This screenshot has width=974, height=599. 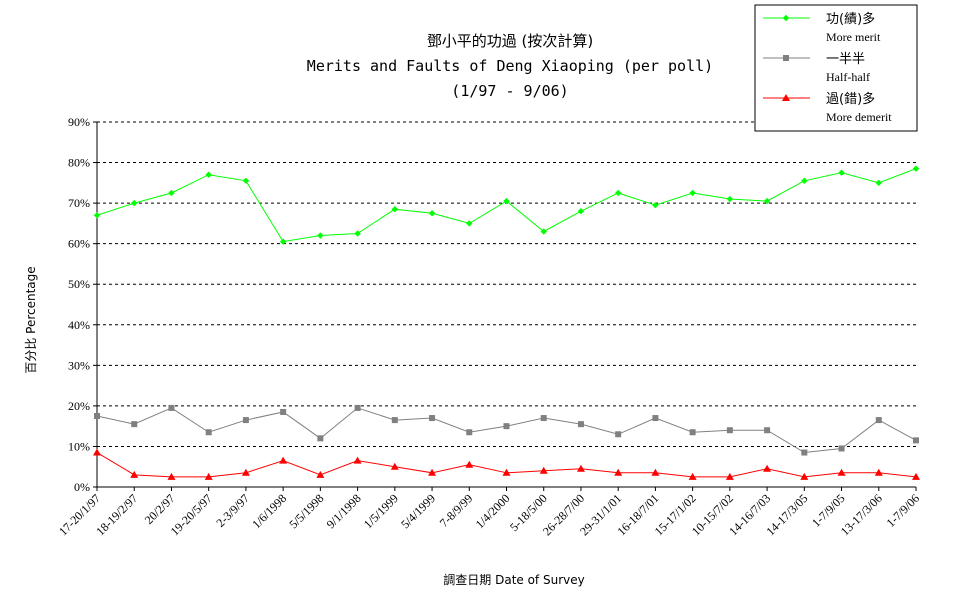 I want to click on legend-label: 過(錯)多, so click(x=850, y=99).